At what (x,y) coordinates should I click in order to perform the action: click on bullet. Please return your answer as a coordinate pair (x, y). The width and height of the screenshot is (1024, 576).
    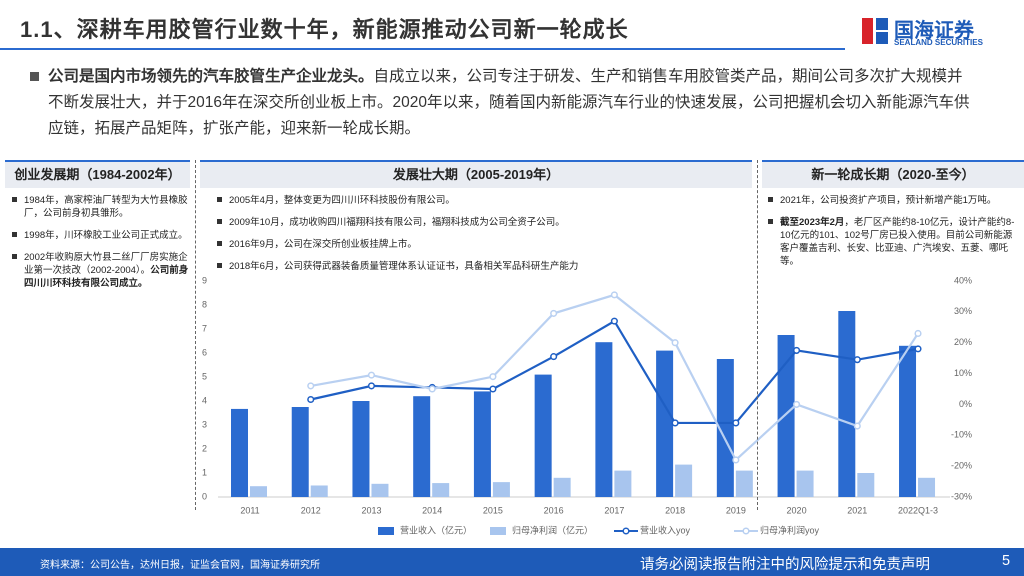
    Looking at the image, I should click on (34, 76).